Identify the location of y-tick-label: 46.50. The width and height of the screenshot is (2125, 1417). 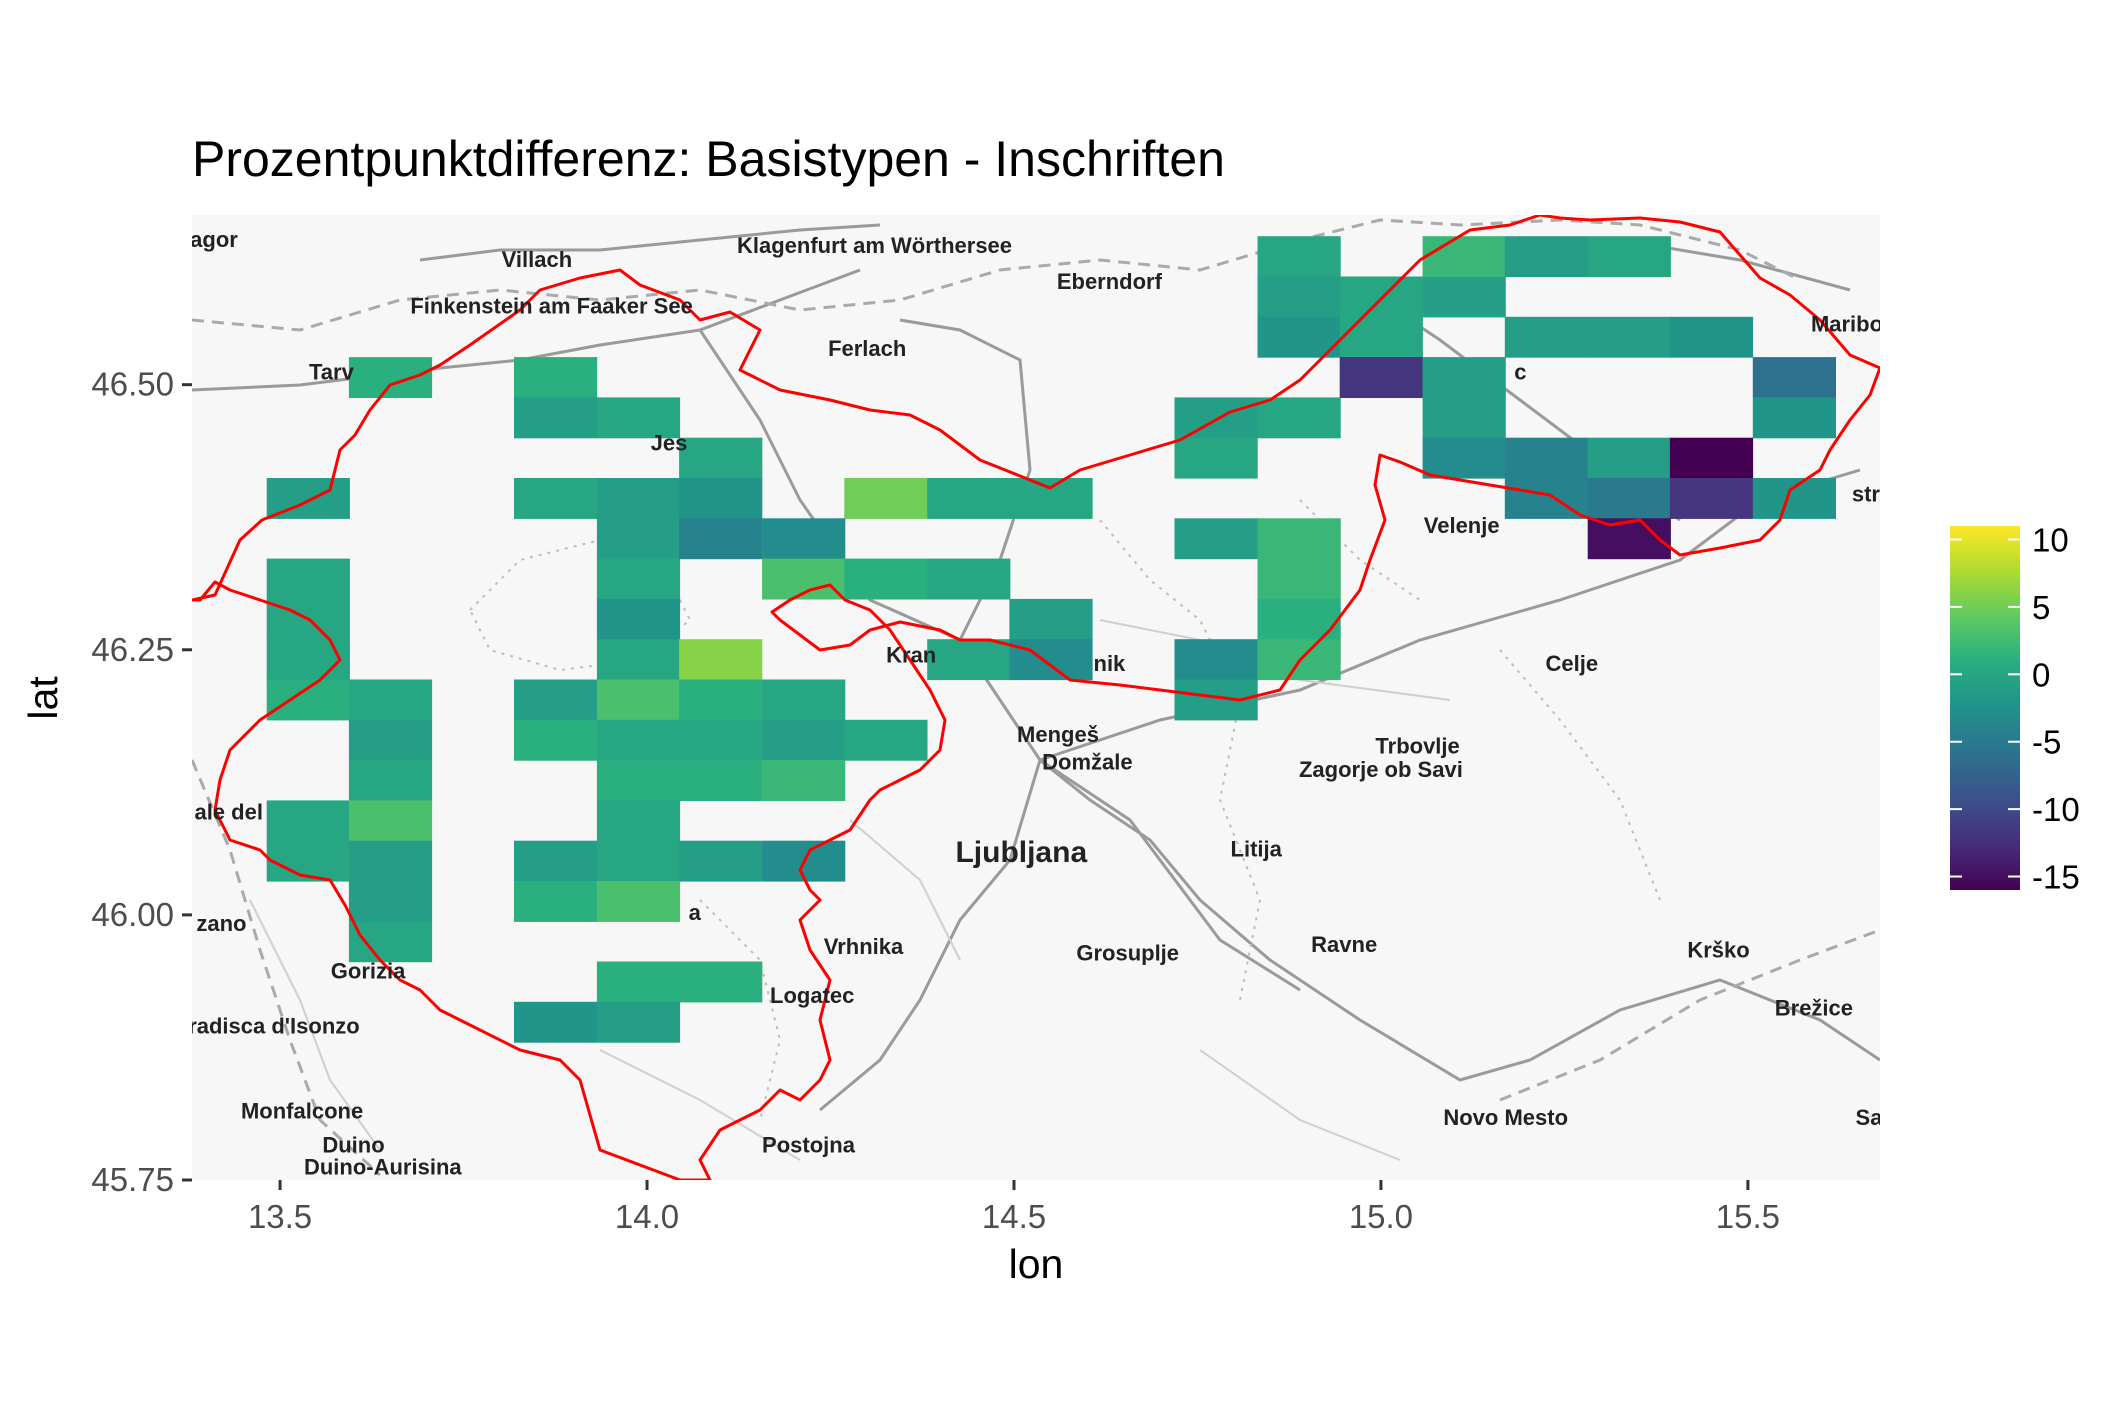
(132, 384).